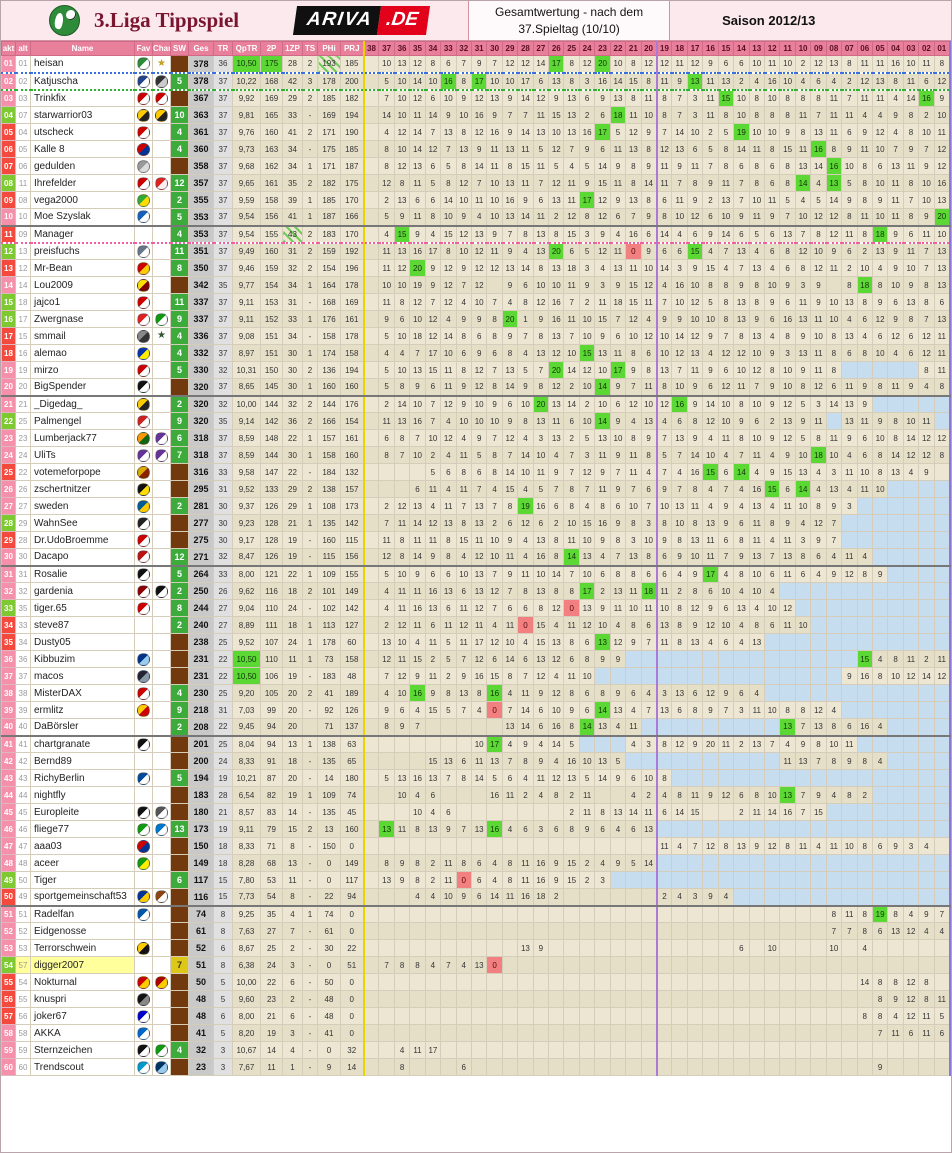 The width and height of the screenshot is (952, 1153). What do you see at coordinates (911, 48) in the screenshot?
I see `matchday-header-03: 03` at bounding box center [911, 48].